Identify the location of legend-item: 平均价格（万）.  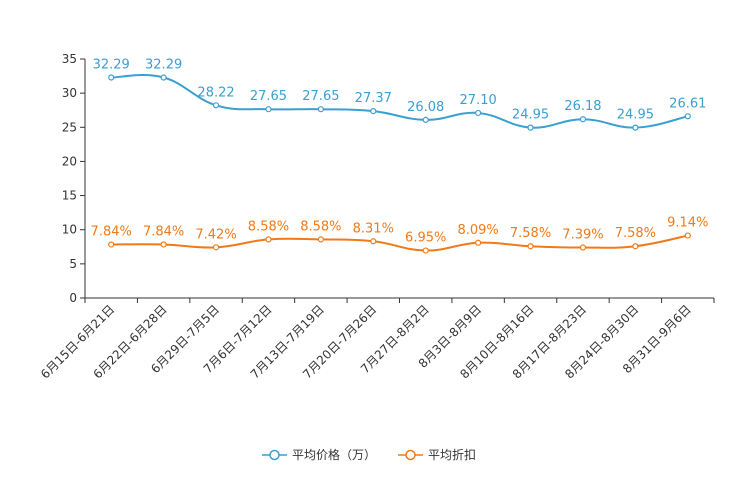
(319, 454).